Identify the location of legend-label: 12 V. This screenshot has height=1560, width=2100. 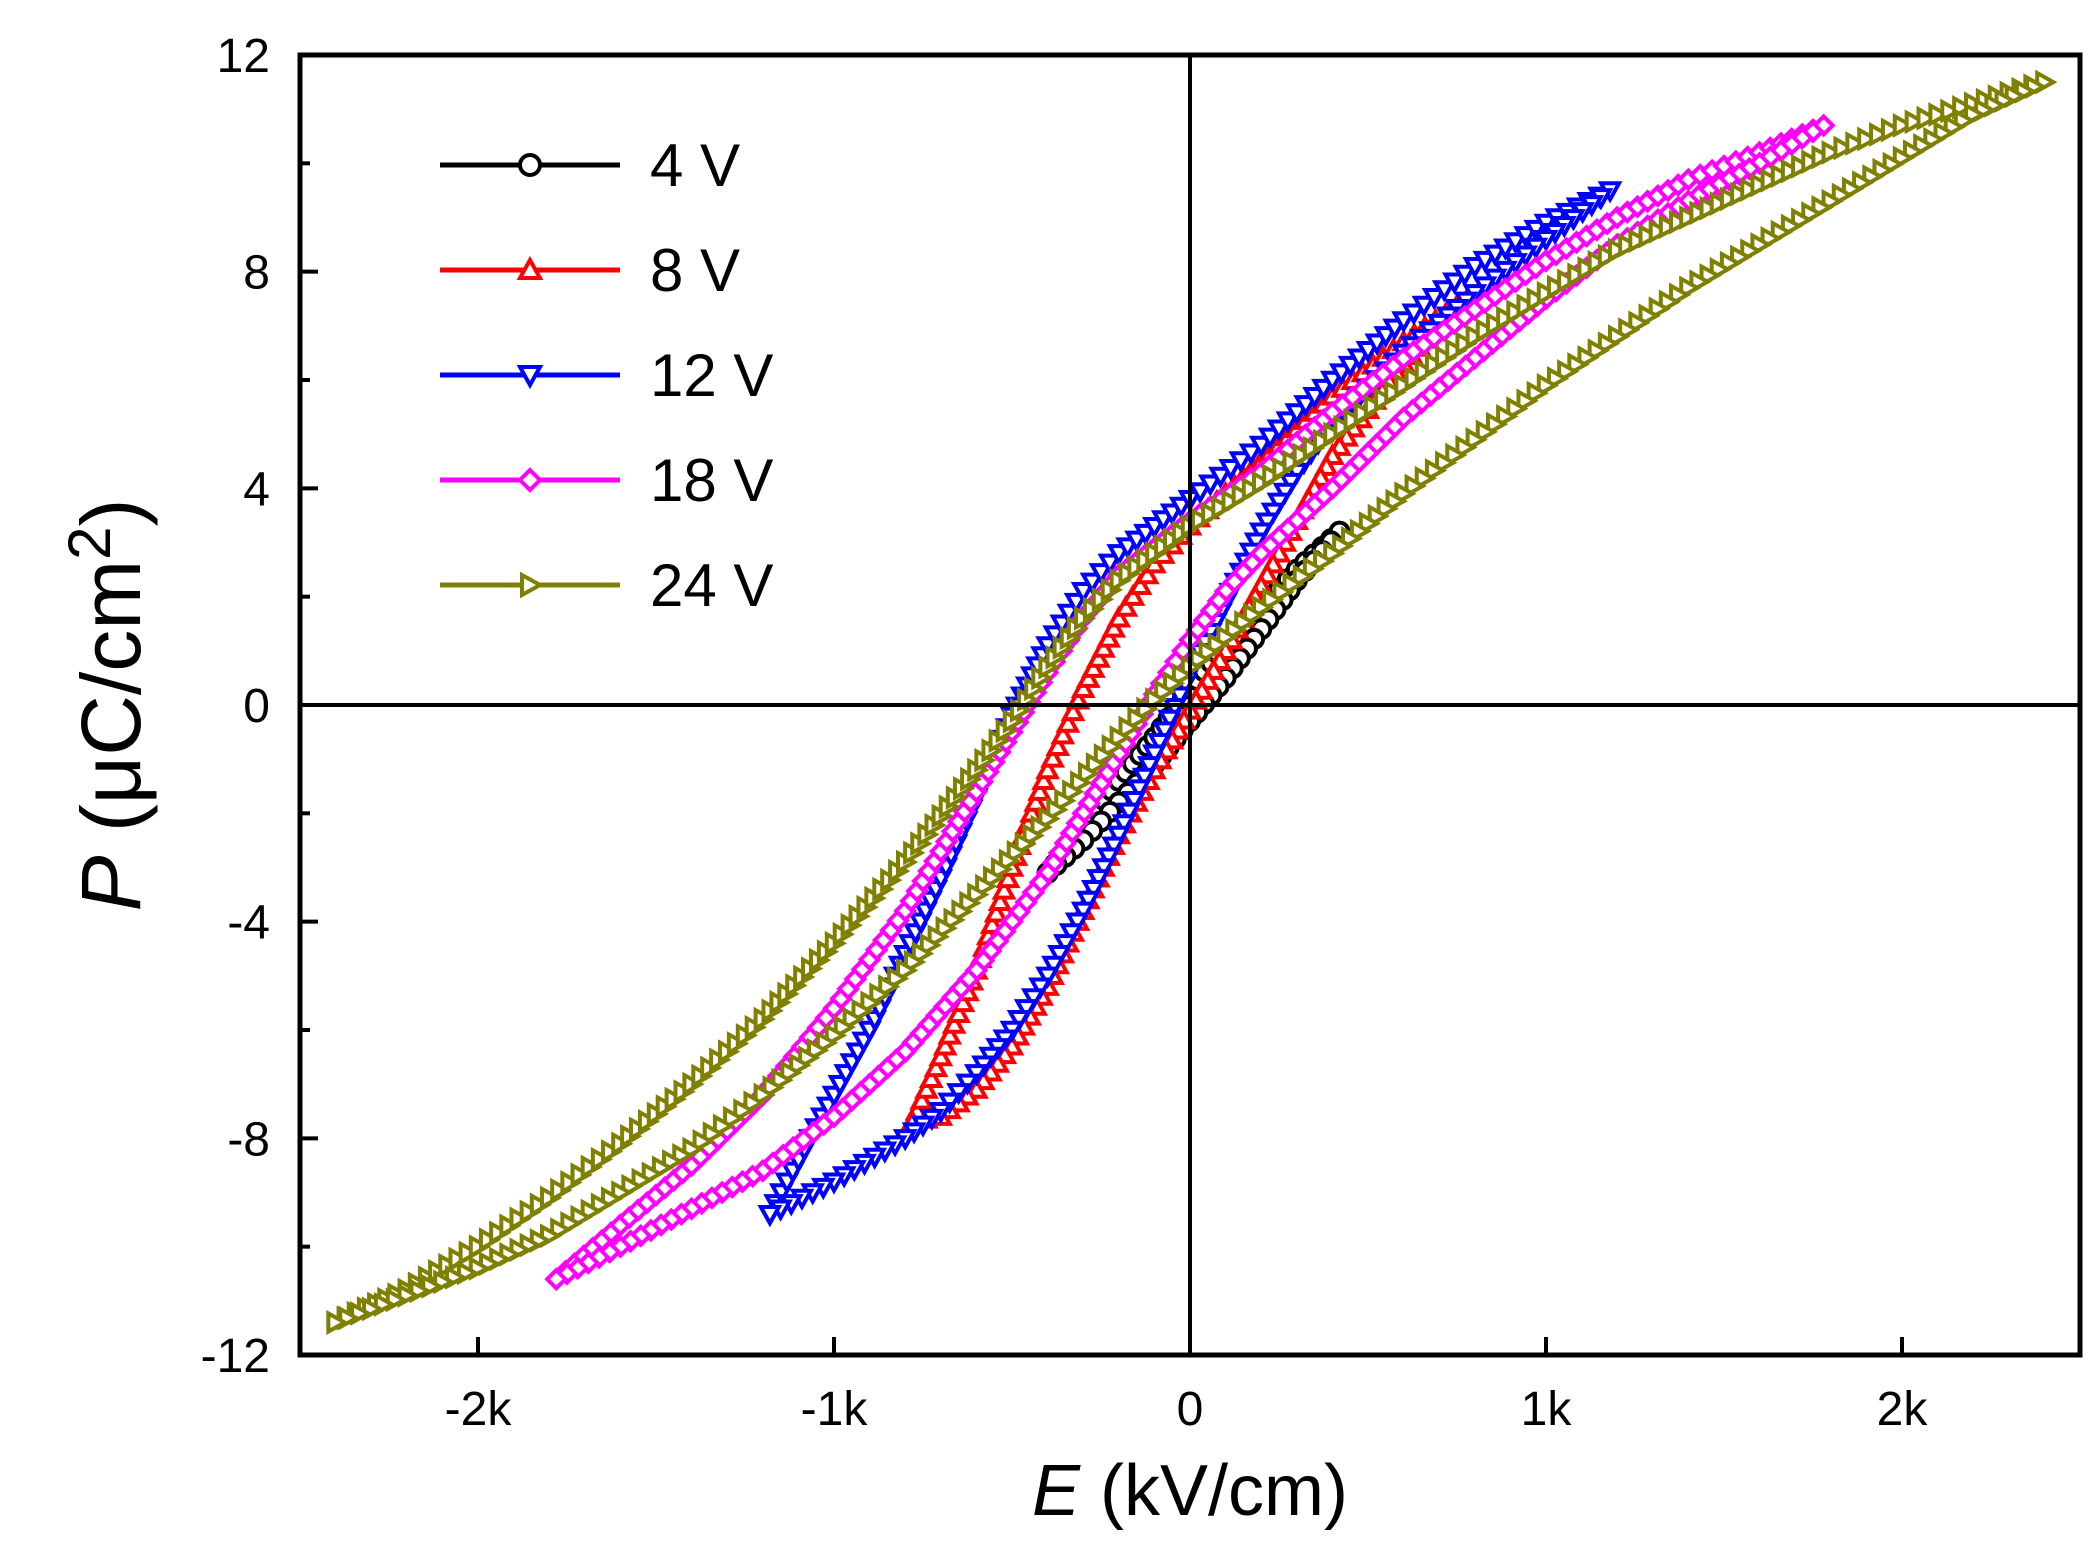
(711, 375).